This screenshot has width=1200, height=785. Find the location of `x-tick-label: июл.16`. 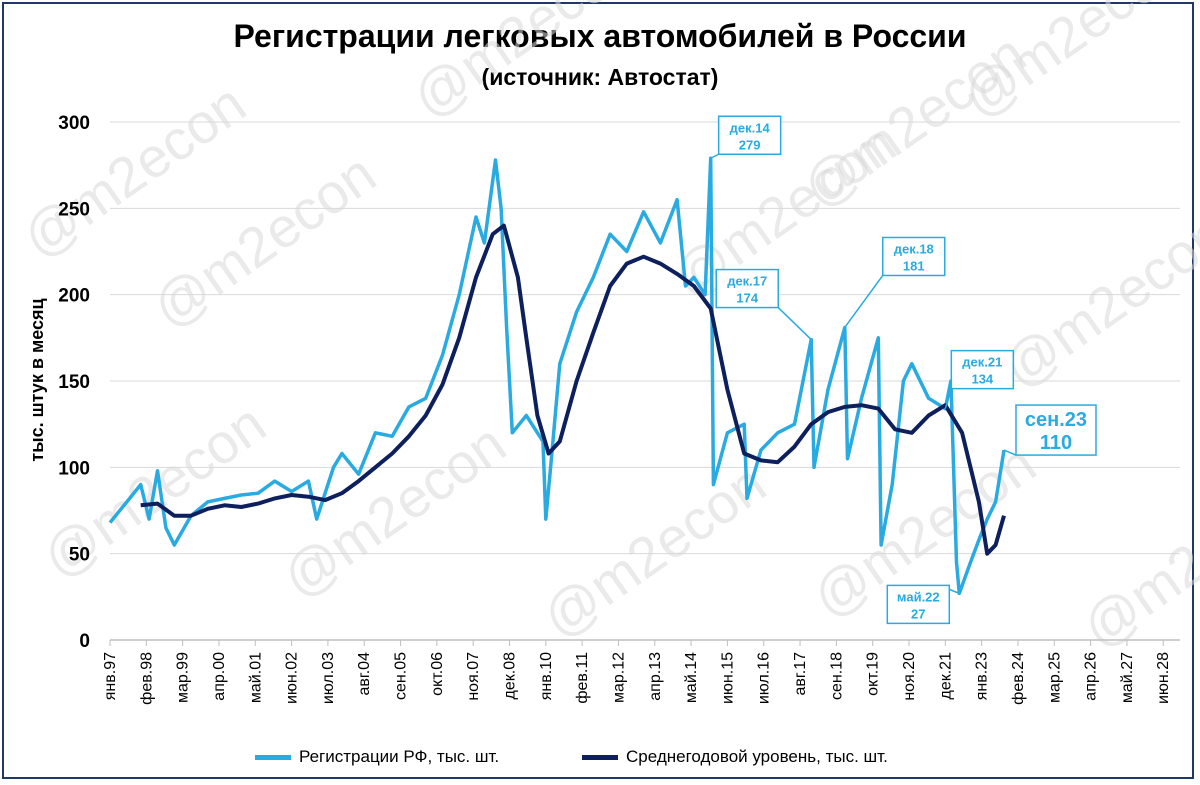

x-tick-label: июл.16 is located at coordinates (764, 678).